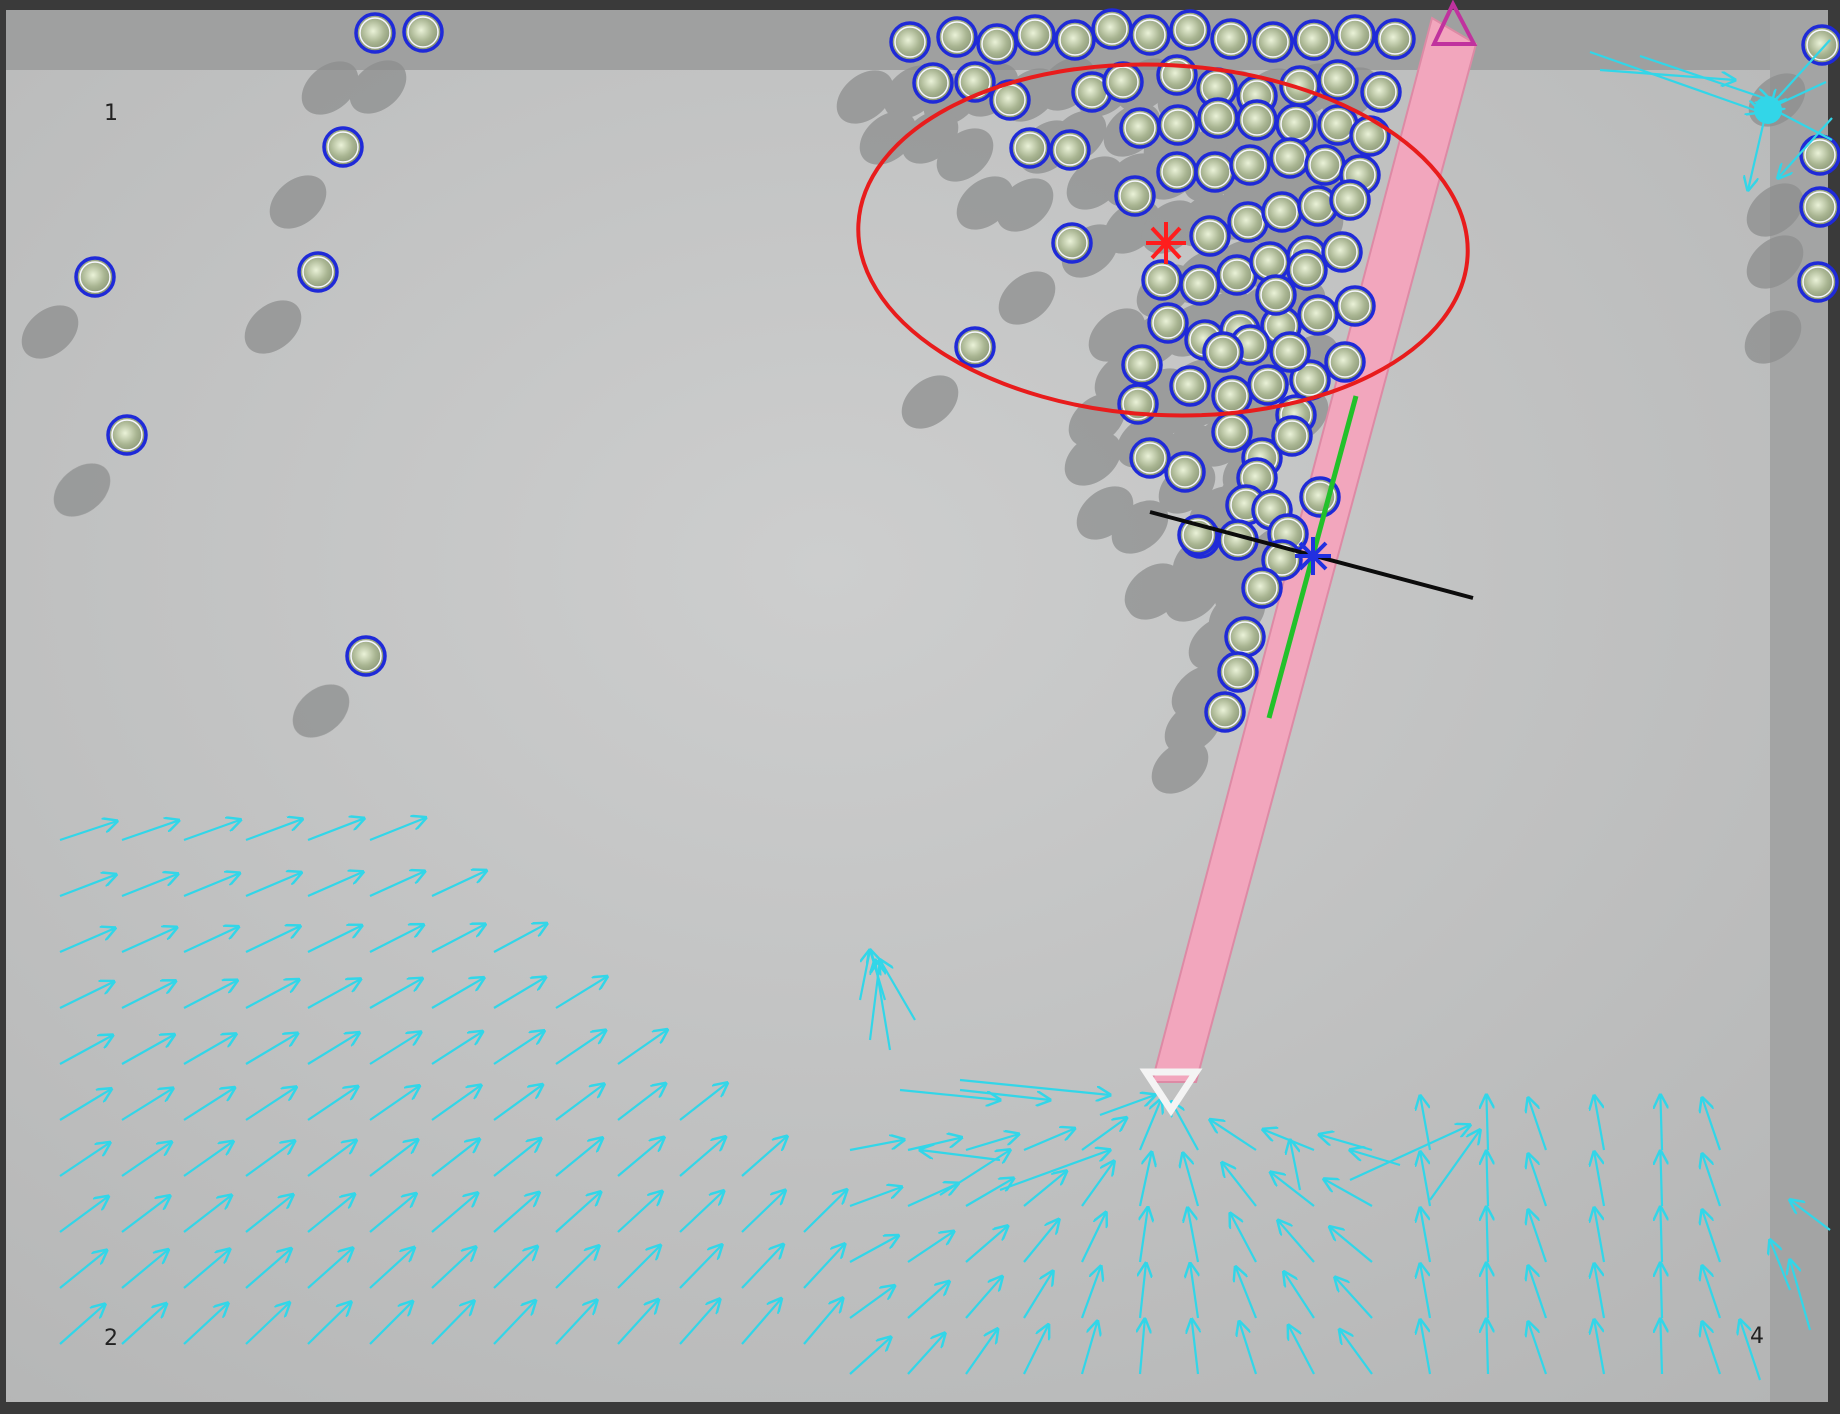 This screenshot has height=1414, width=1840. What do you see at coordinates (1768, 110) in the screenshot?
I see `corner-burst-center` at bounding box center [1768, 110].